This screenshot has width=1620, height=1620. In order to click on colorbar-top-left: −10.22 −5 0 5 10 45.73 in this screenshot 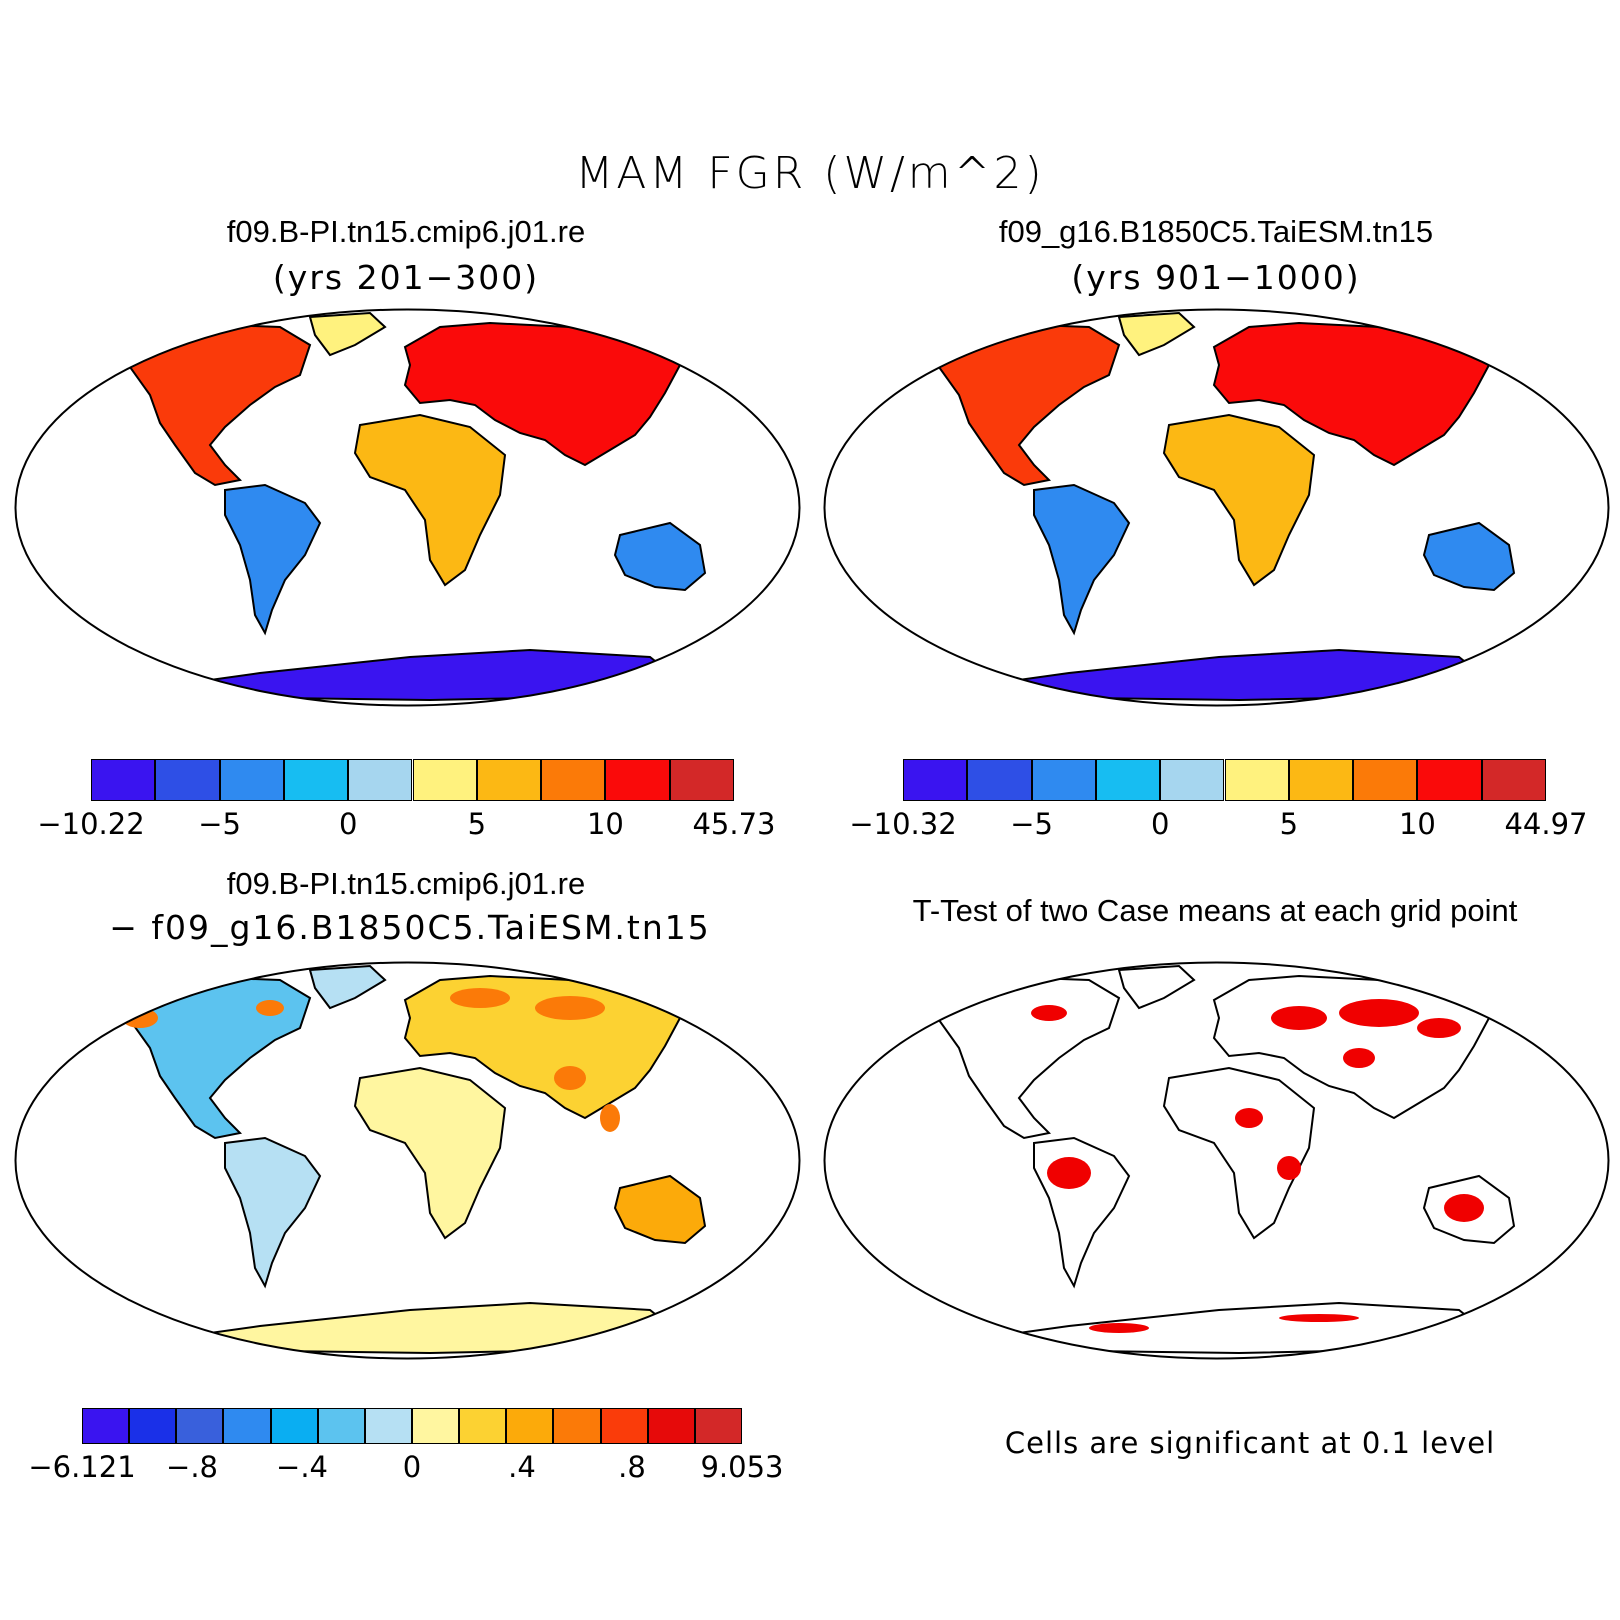, I will do `click(406, 800)`.